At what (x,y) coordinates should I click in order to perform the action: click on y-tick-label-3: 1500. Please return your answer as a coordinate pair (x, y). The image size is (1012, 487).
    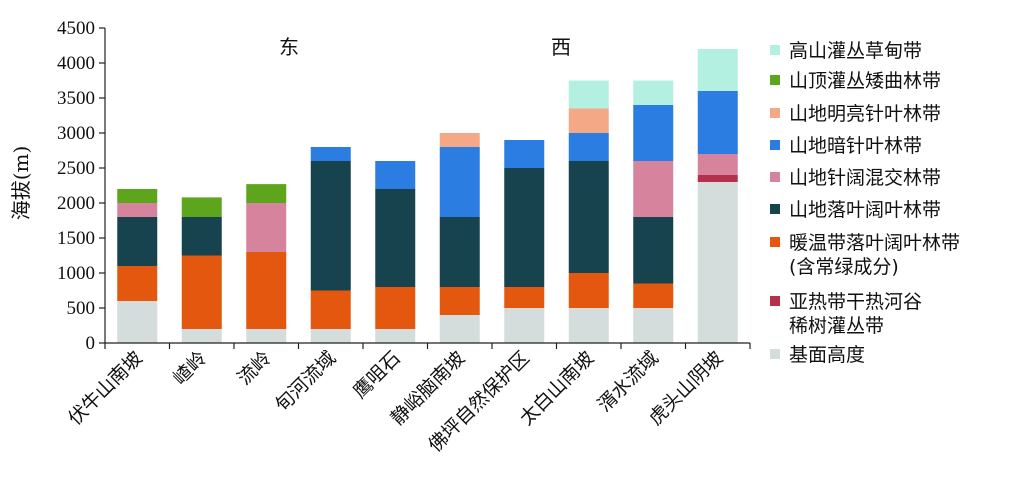
    Looking at the image, I should click on (76, 238).